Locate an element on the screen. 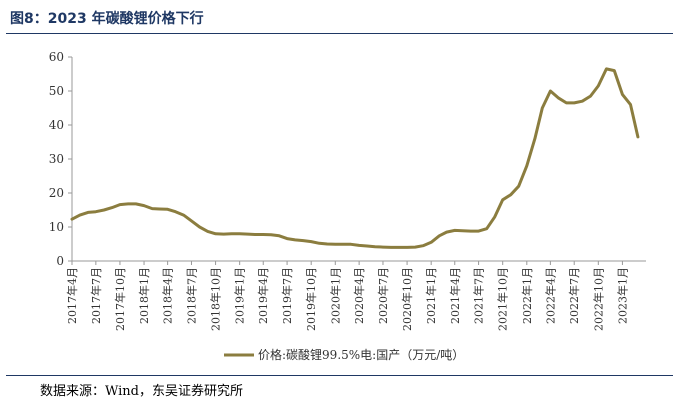 This screenshot has height=416, width=679. chart-legend: 价格:碳酸锂99.5%电:国产（万元/吨） is located at coordinates (344, 354).